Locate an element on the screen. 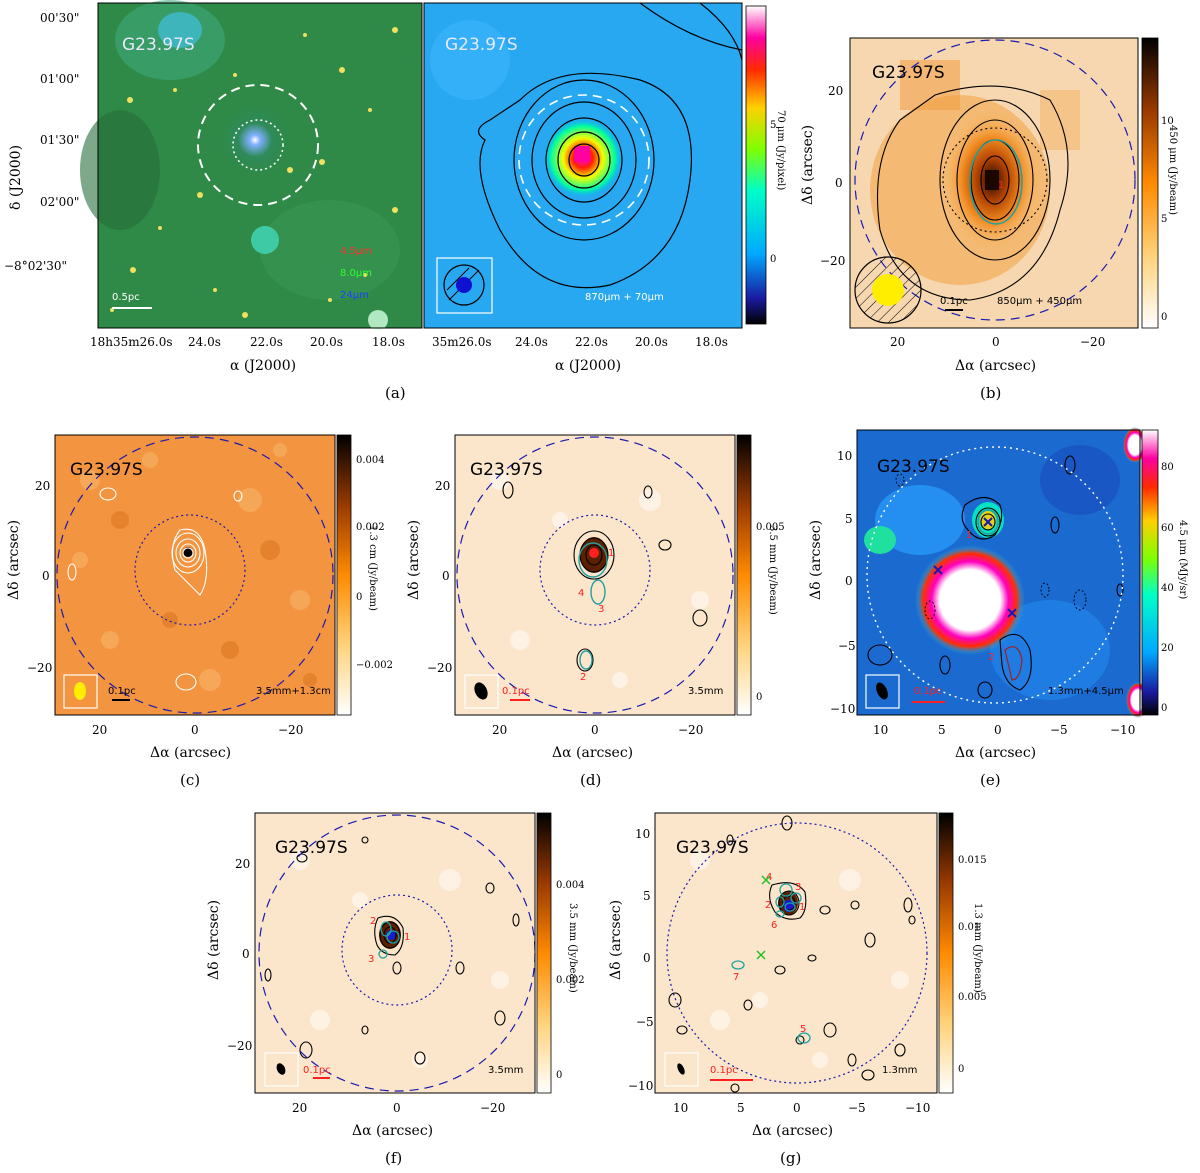 This screenshot has width=1200, height=1173. panel-e-ylabel: Δδ (arcsec) is located at coordinates (816, 560).